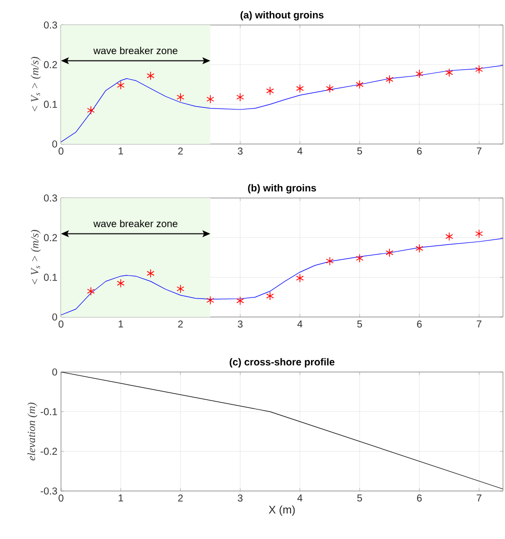  I want to click on chart-title: (c) cross-shore profile, so click(282, 363).